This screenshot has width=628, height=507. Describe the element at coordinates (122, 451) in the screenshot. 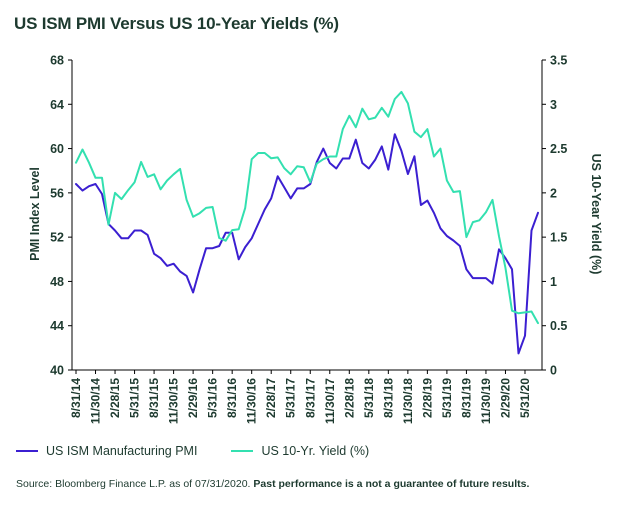

I see `legend-label-pmi: US ISM Manufacturing PMI` at that location.